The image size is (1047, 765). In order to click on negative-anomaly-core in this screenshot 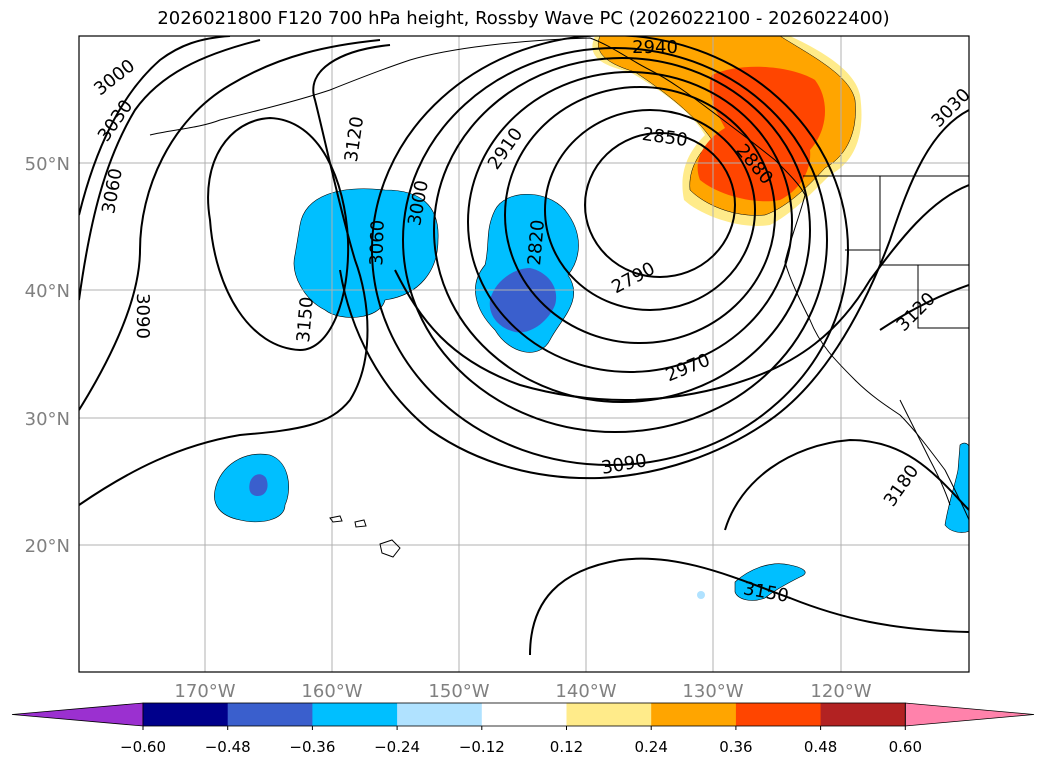, I will do `click(523, 300)`.